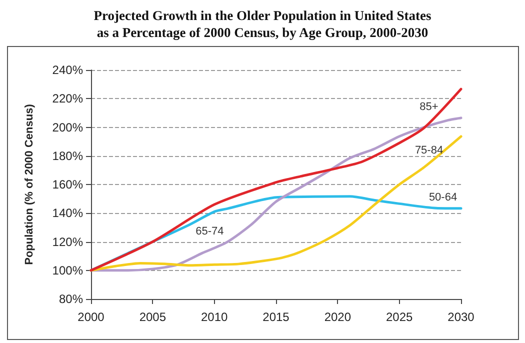 The image size is (525, 343). Describe the element at coordinates (400, 317) in the screenshot. I see `x-tick-label: 2025` at that location.